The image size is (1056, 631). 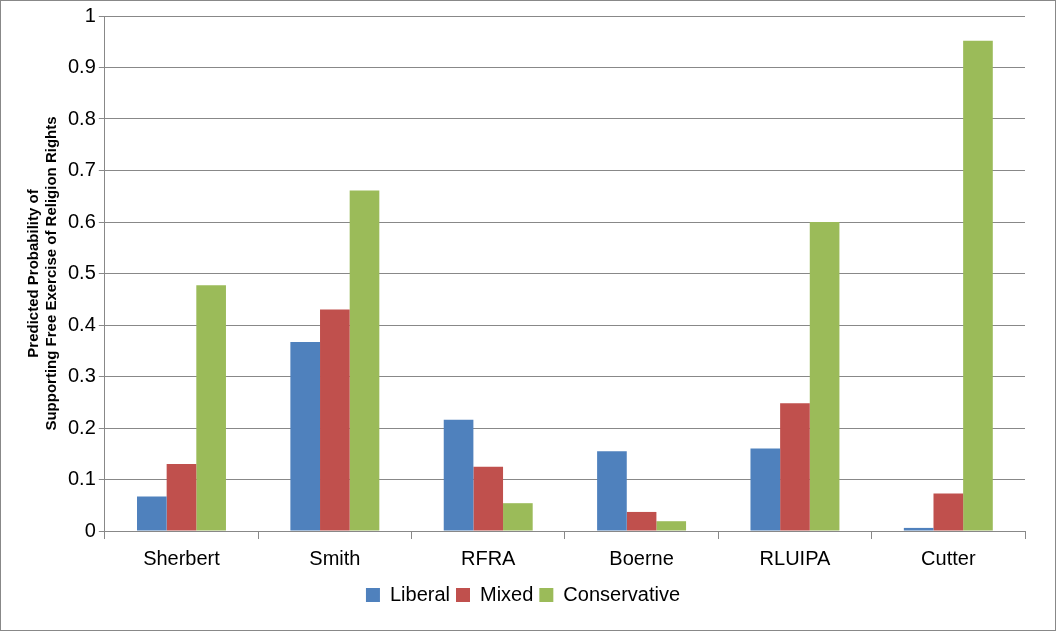 What do you see at coordinates (335, 557) in the screenshot?
I see `x-tick-label: Smith` at bounding box center [335, 557].